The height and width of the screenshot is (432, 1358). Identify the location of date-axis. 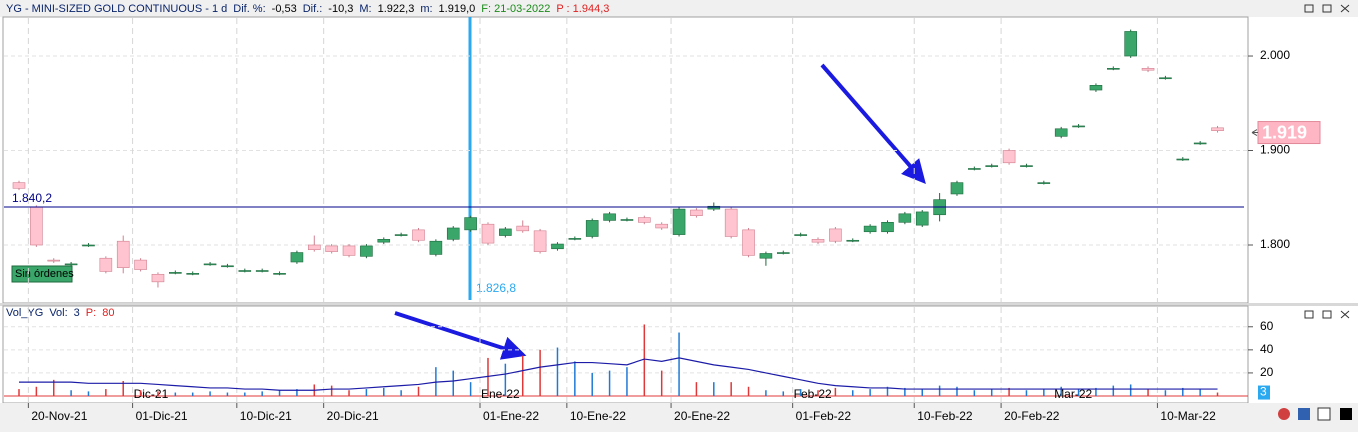
(679, 417).